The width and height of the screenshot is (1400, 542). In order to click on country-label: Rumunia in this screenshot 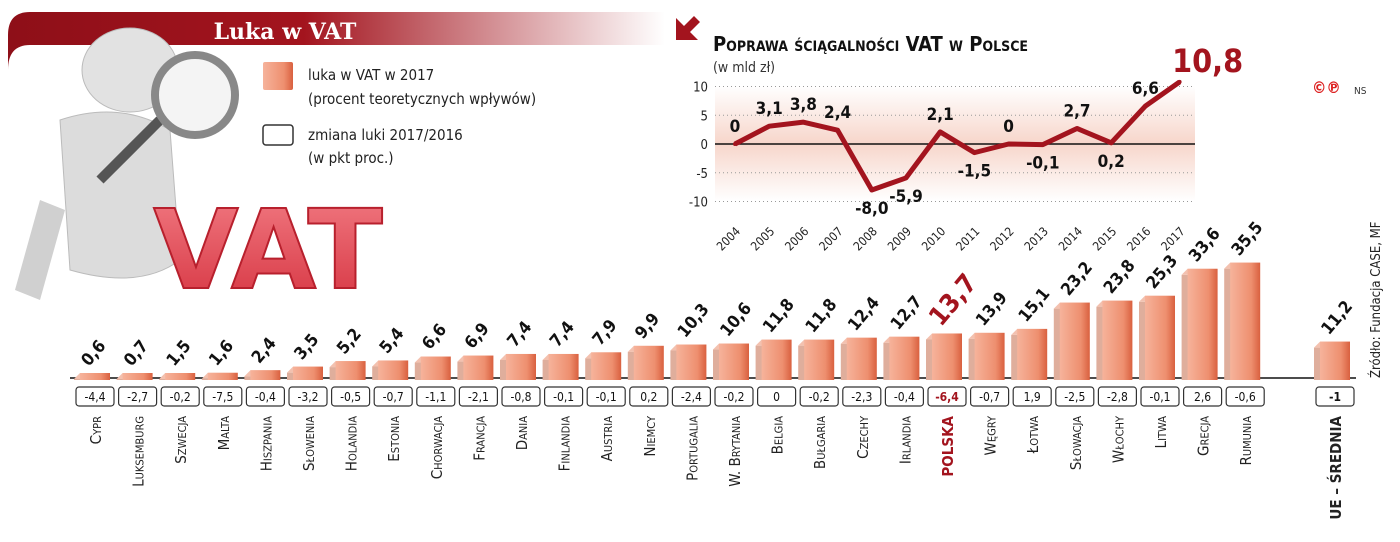, I will do `click(1246, 441)`.